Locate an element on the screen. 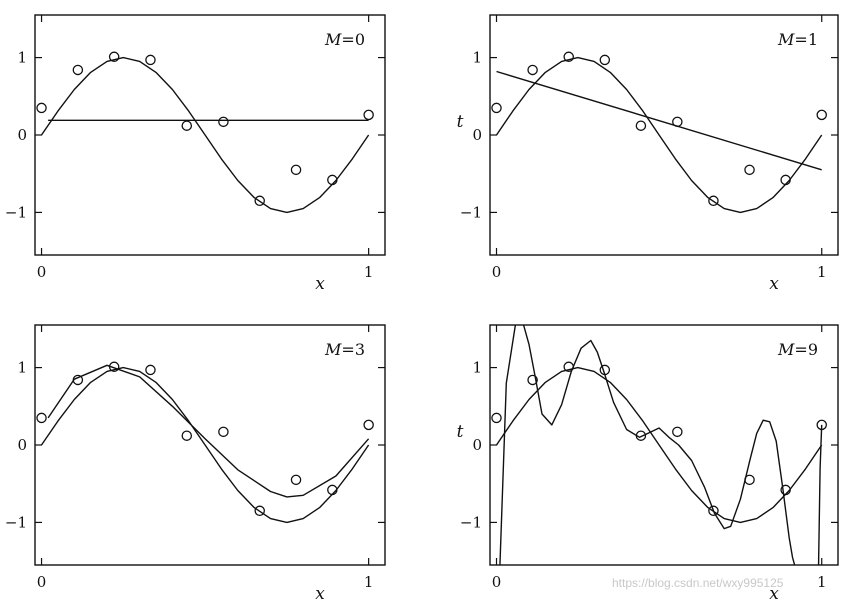 This screenshot has height=605, width=858. panel-title: M=9 is located at coordinates (797, 349).